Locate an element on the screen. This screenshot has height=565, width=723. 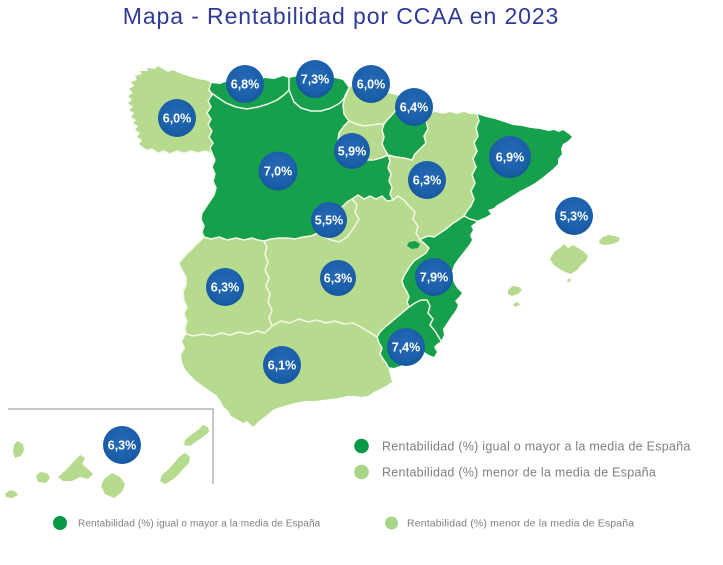
svg-text: 7,9% is located at coordinates (434, 278).